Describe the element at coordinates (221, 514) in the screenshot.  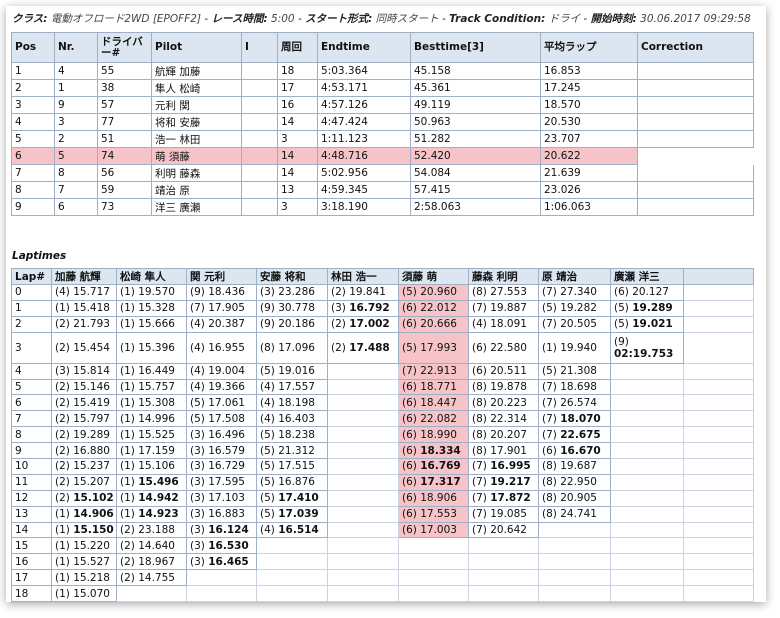
I see `laptimes-cell: (3) 16.883` at that location.